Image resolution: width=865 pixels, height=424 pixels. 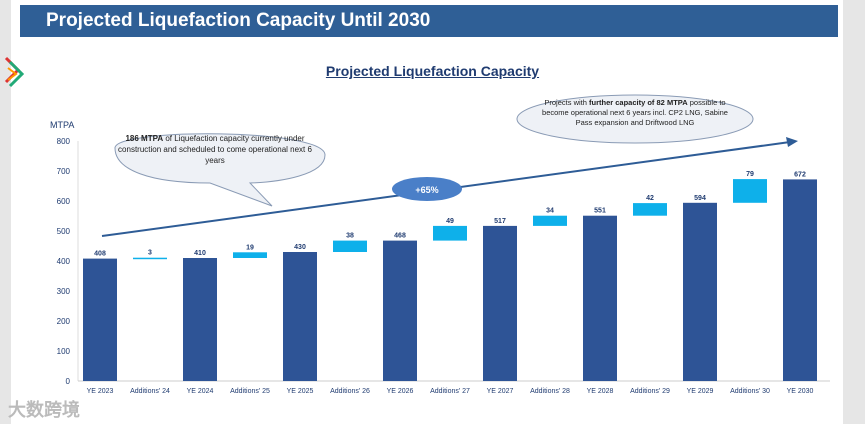 I want to click on callout-bold: 186 MTPA, so click(x=144, y=138).